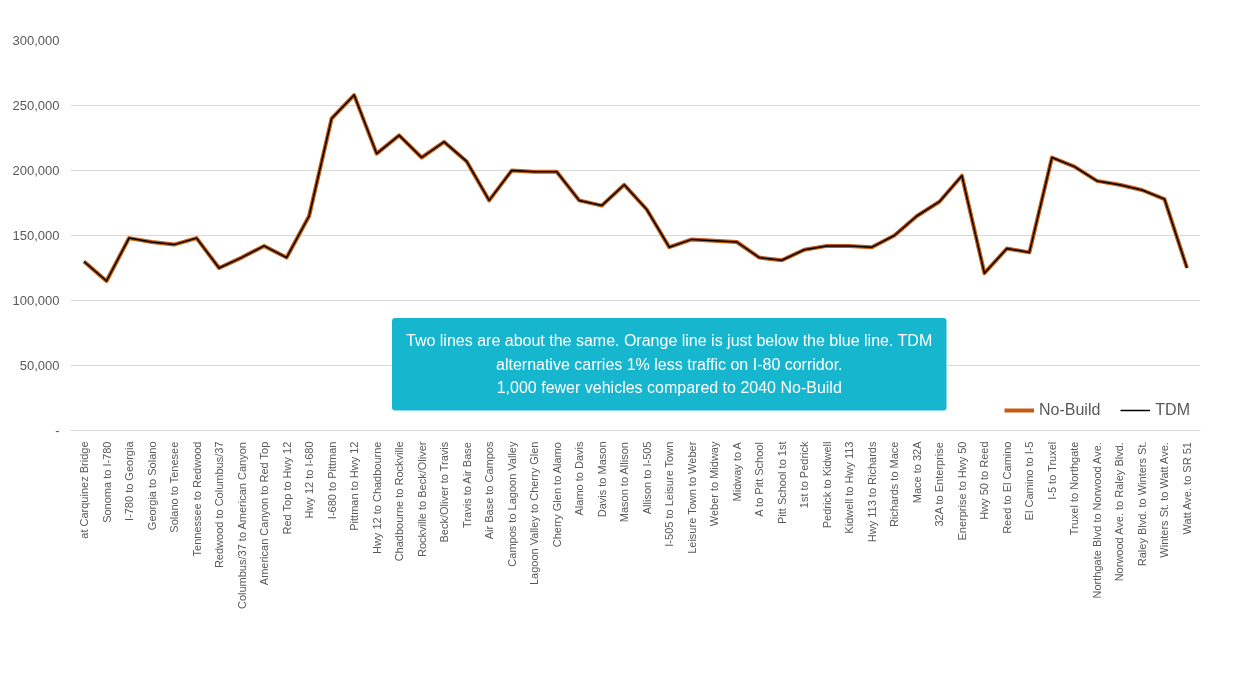  What do you see at coordinates (556, 495) in the screenshot?
I see `x-tick-label: Cherry Glen to Alamo` at bounding box center [556, 495].